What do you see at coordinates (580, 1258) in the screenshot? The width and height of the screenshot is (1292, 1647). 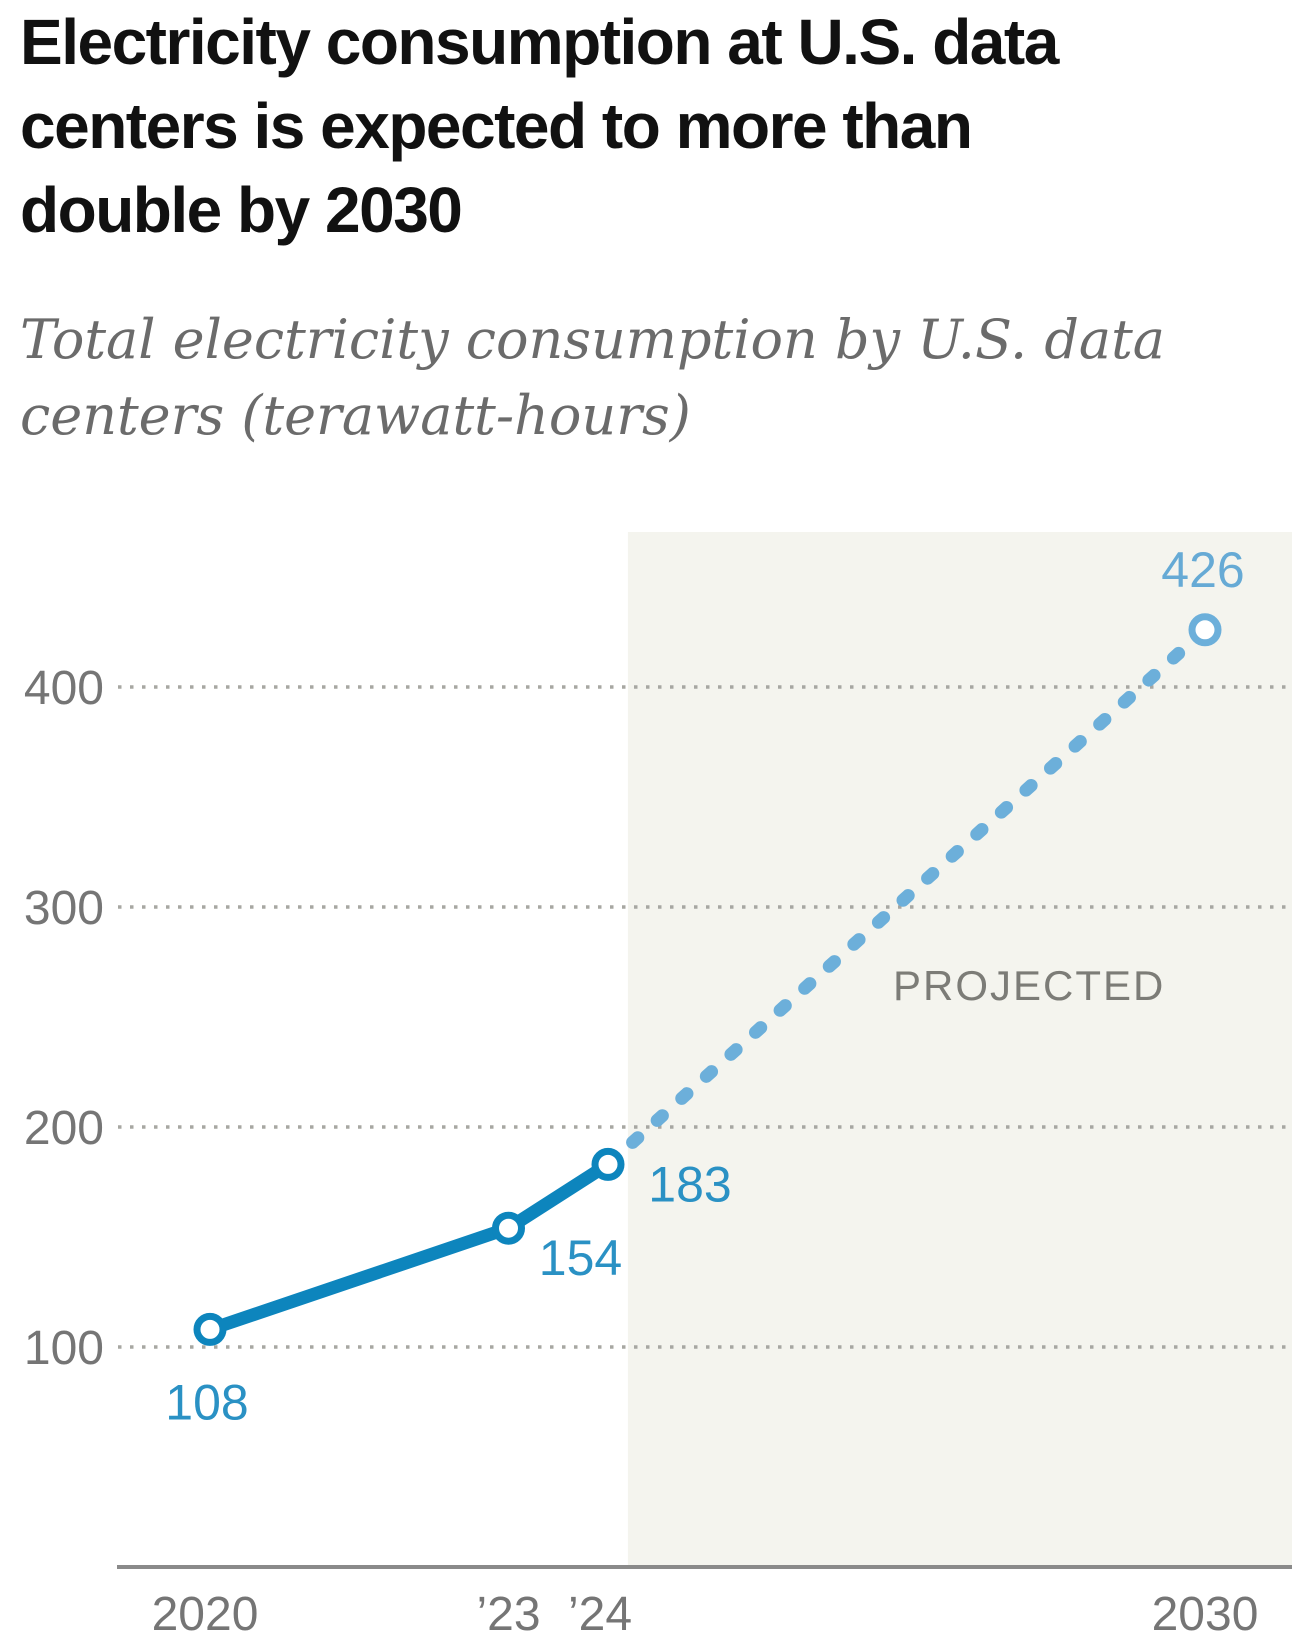 I see `point-label-2023: 154` at bounding box center [580, 1258].